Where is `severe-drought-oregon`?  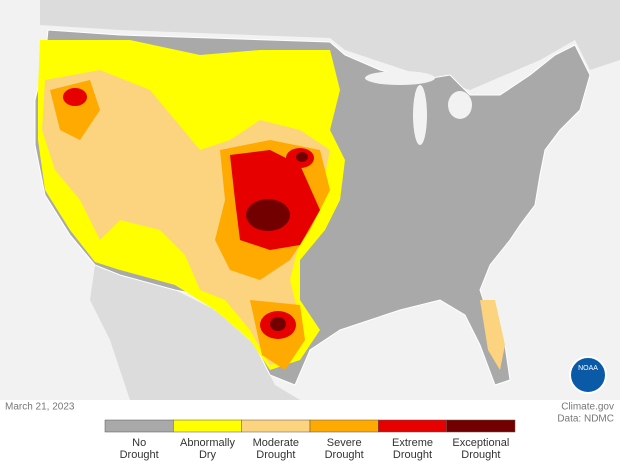
severe-drought-oregon is located at coordinates (75, 110).